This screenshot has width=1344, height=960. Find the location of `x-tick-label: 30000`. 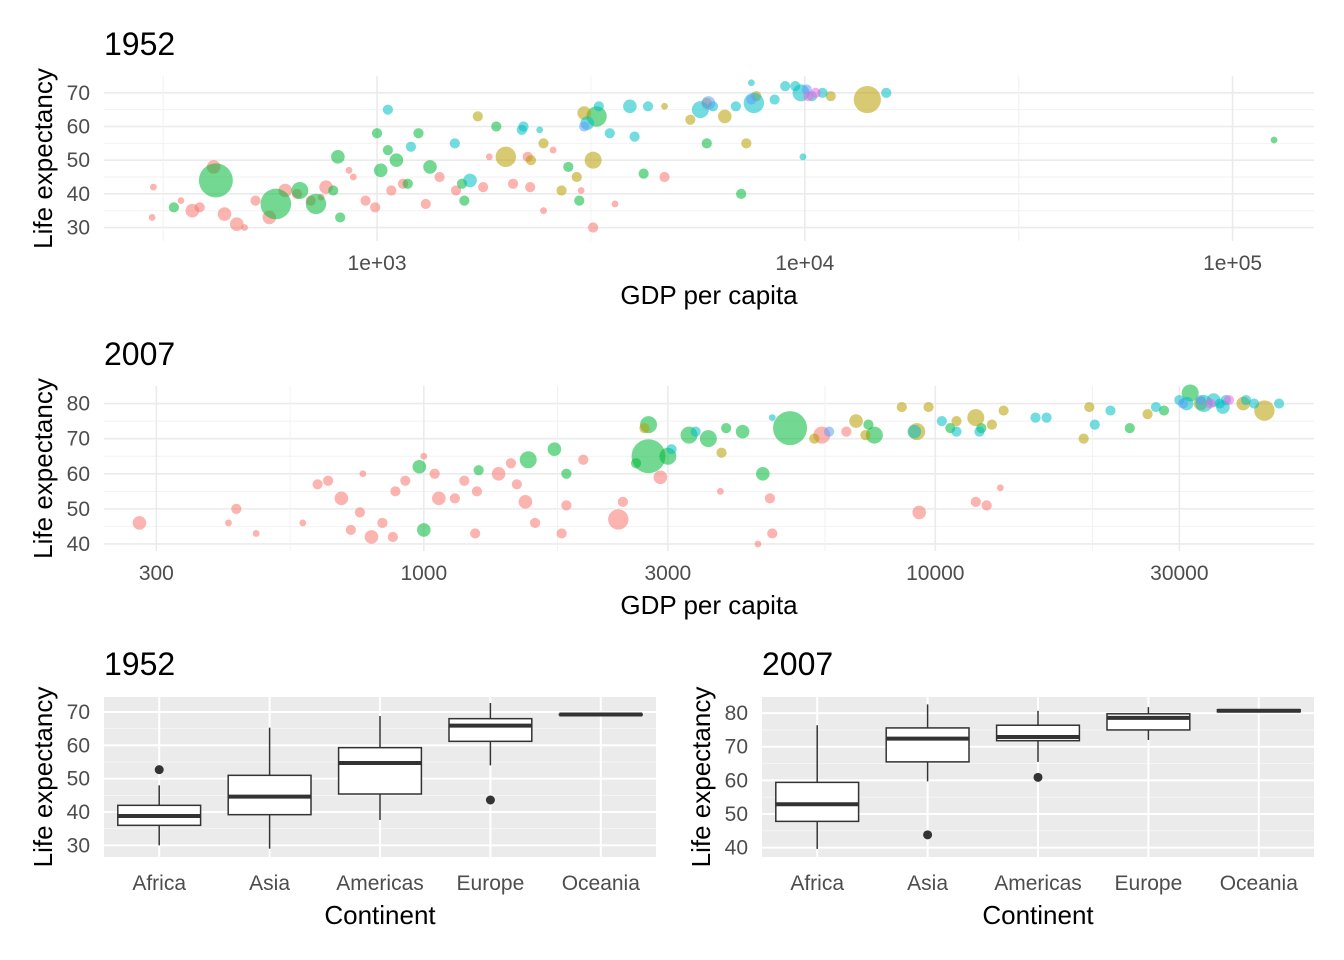

x-tick-label: 30000 is located at coordinates (1179, 573).